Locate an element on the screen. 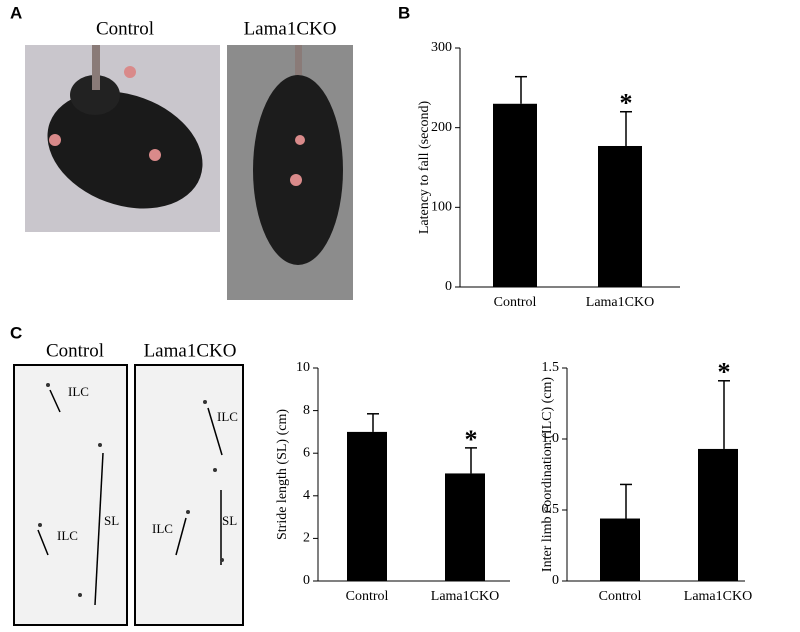 The width and height of the screenshot is (800, 632). panel-label: C is located at coordinates (16, 332).